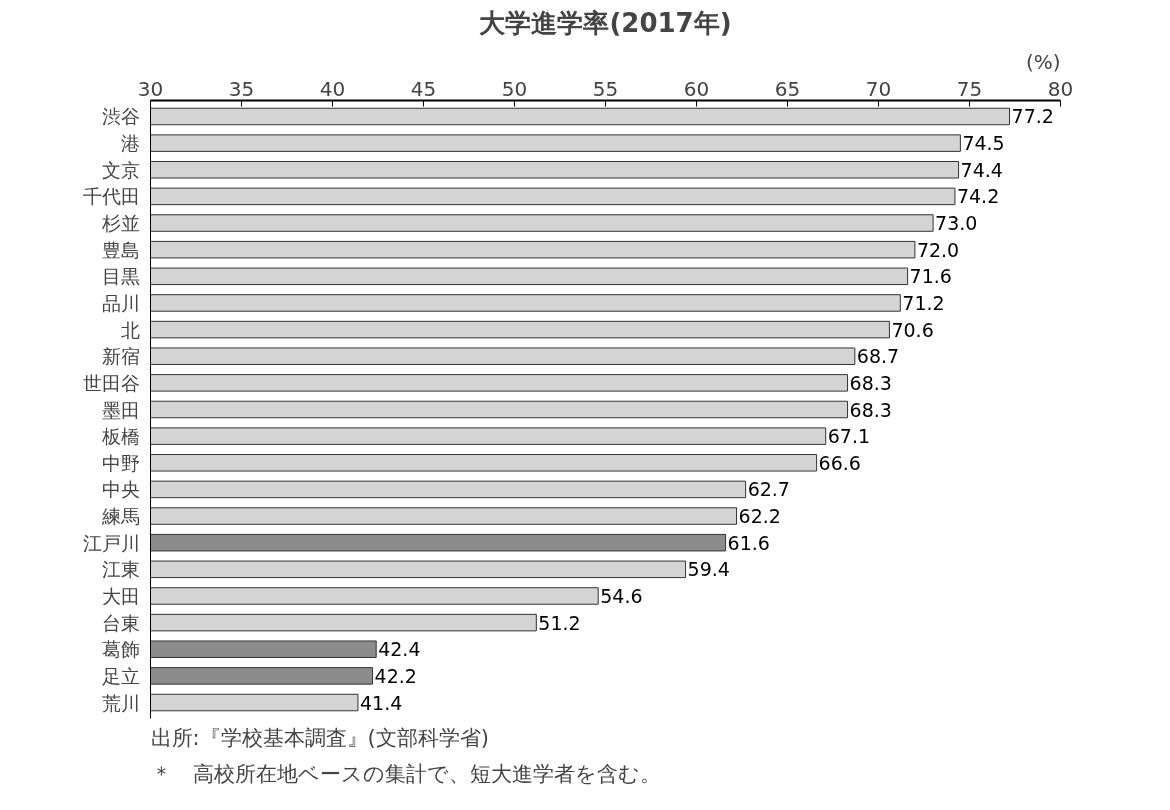 Image resolution: width=1170 pixels, height=810 pixels. Describe the element at coordinates (405, 773) in the screenshot. I see `text: ＊ 高校所在地ベースの集計で、短大進学者を含む。` at that location.